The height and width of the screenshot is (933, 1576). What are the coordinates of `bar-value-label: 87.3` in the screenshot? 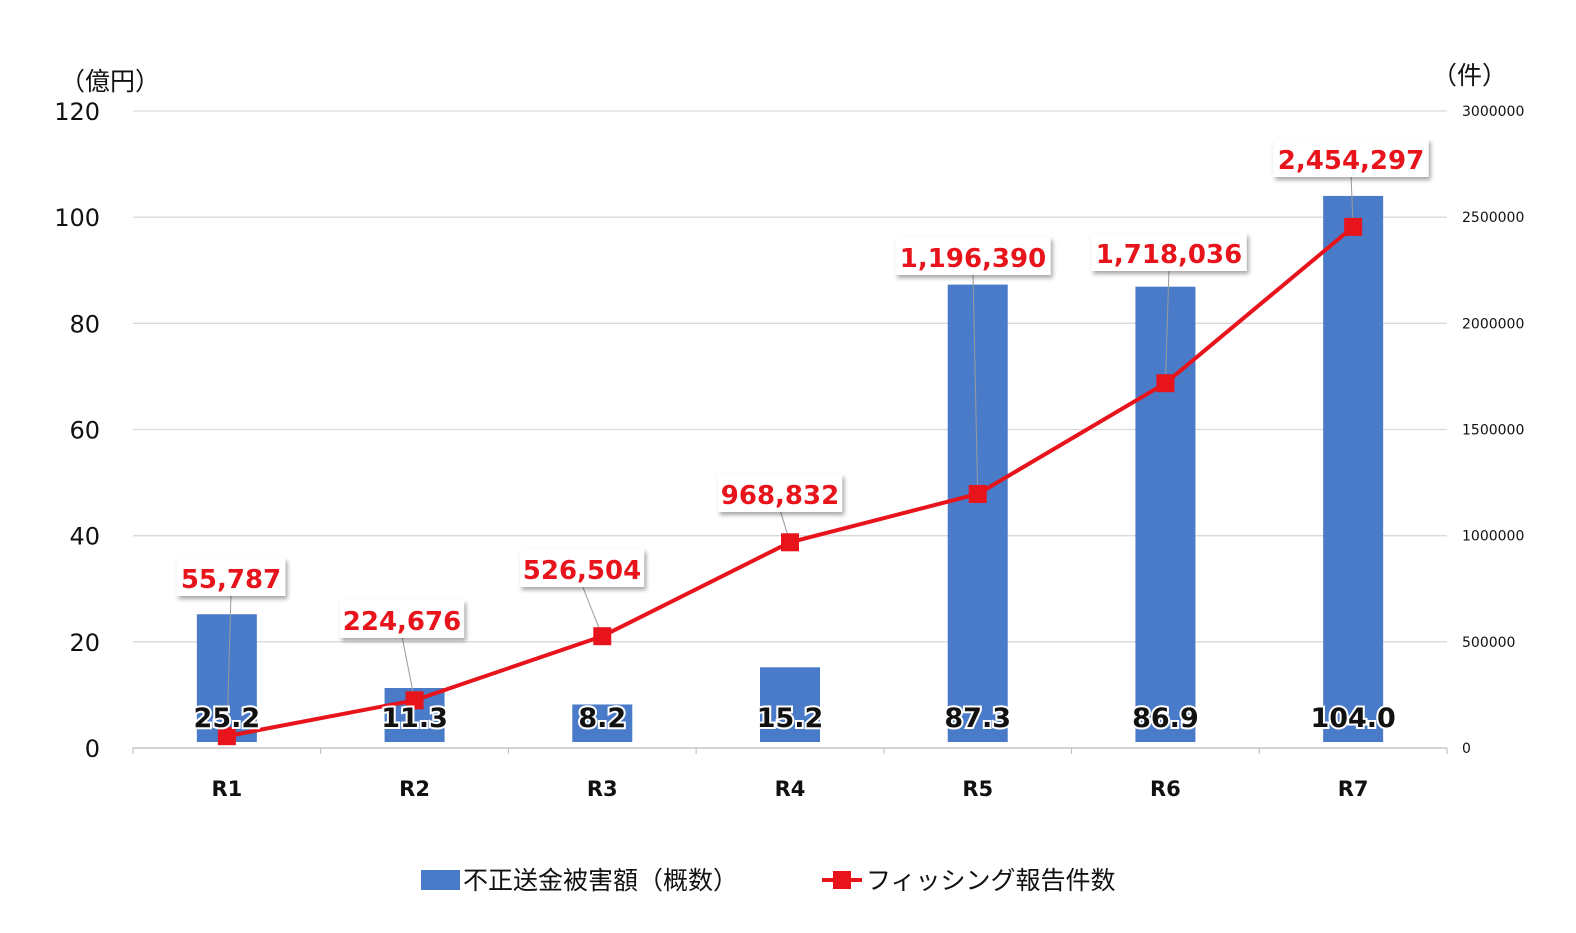 It's located at (977, 718).